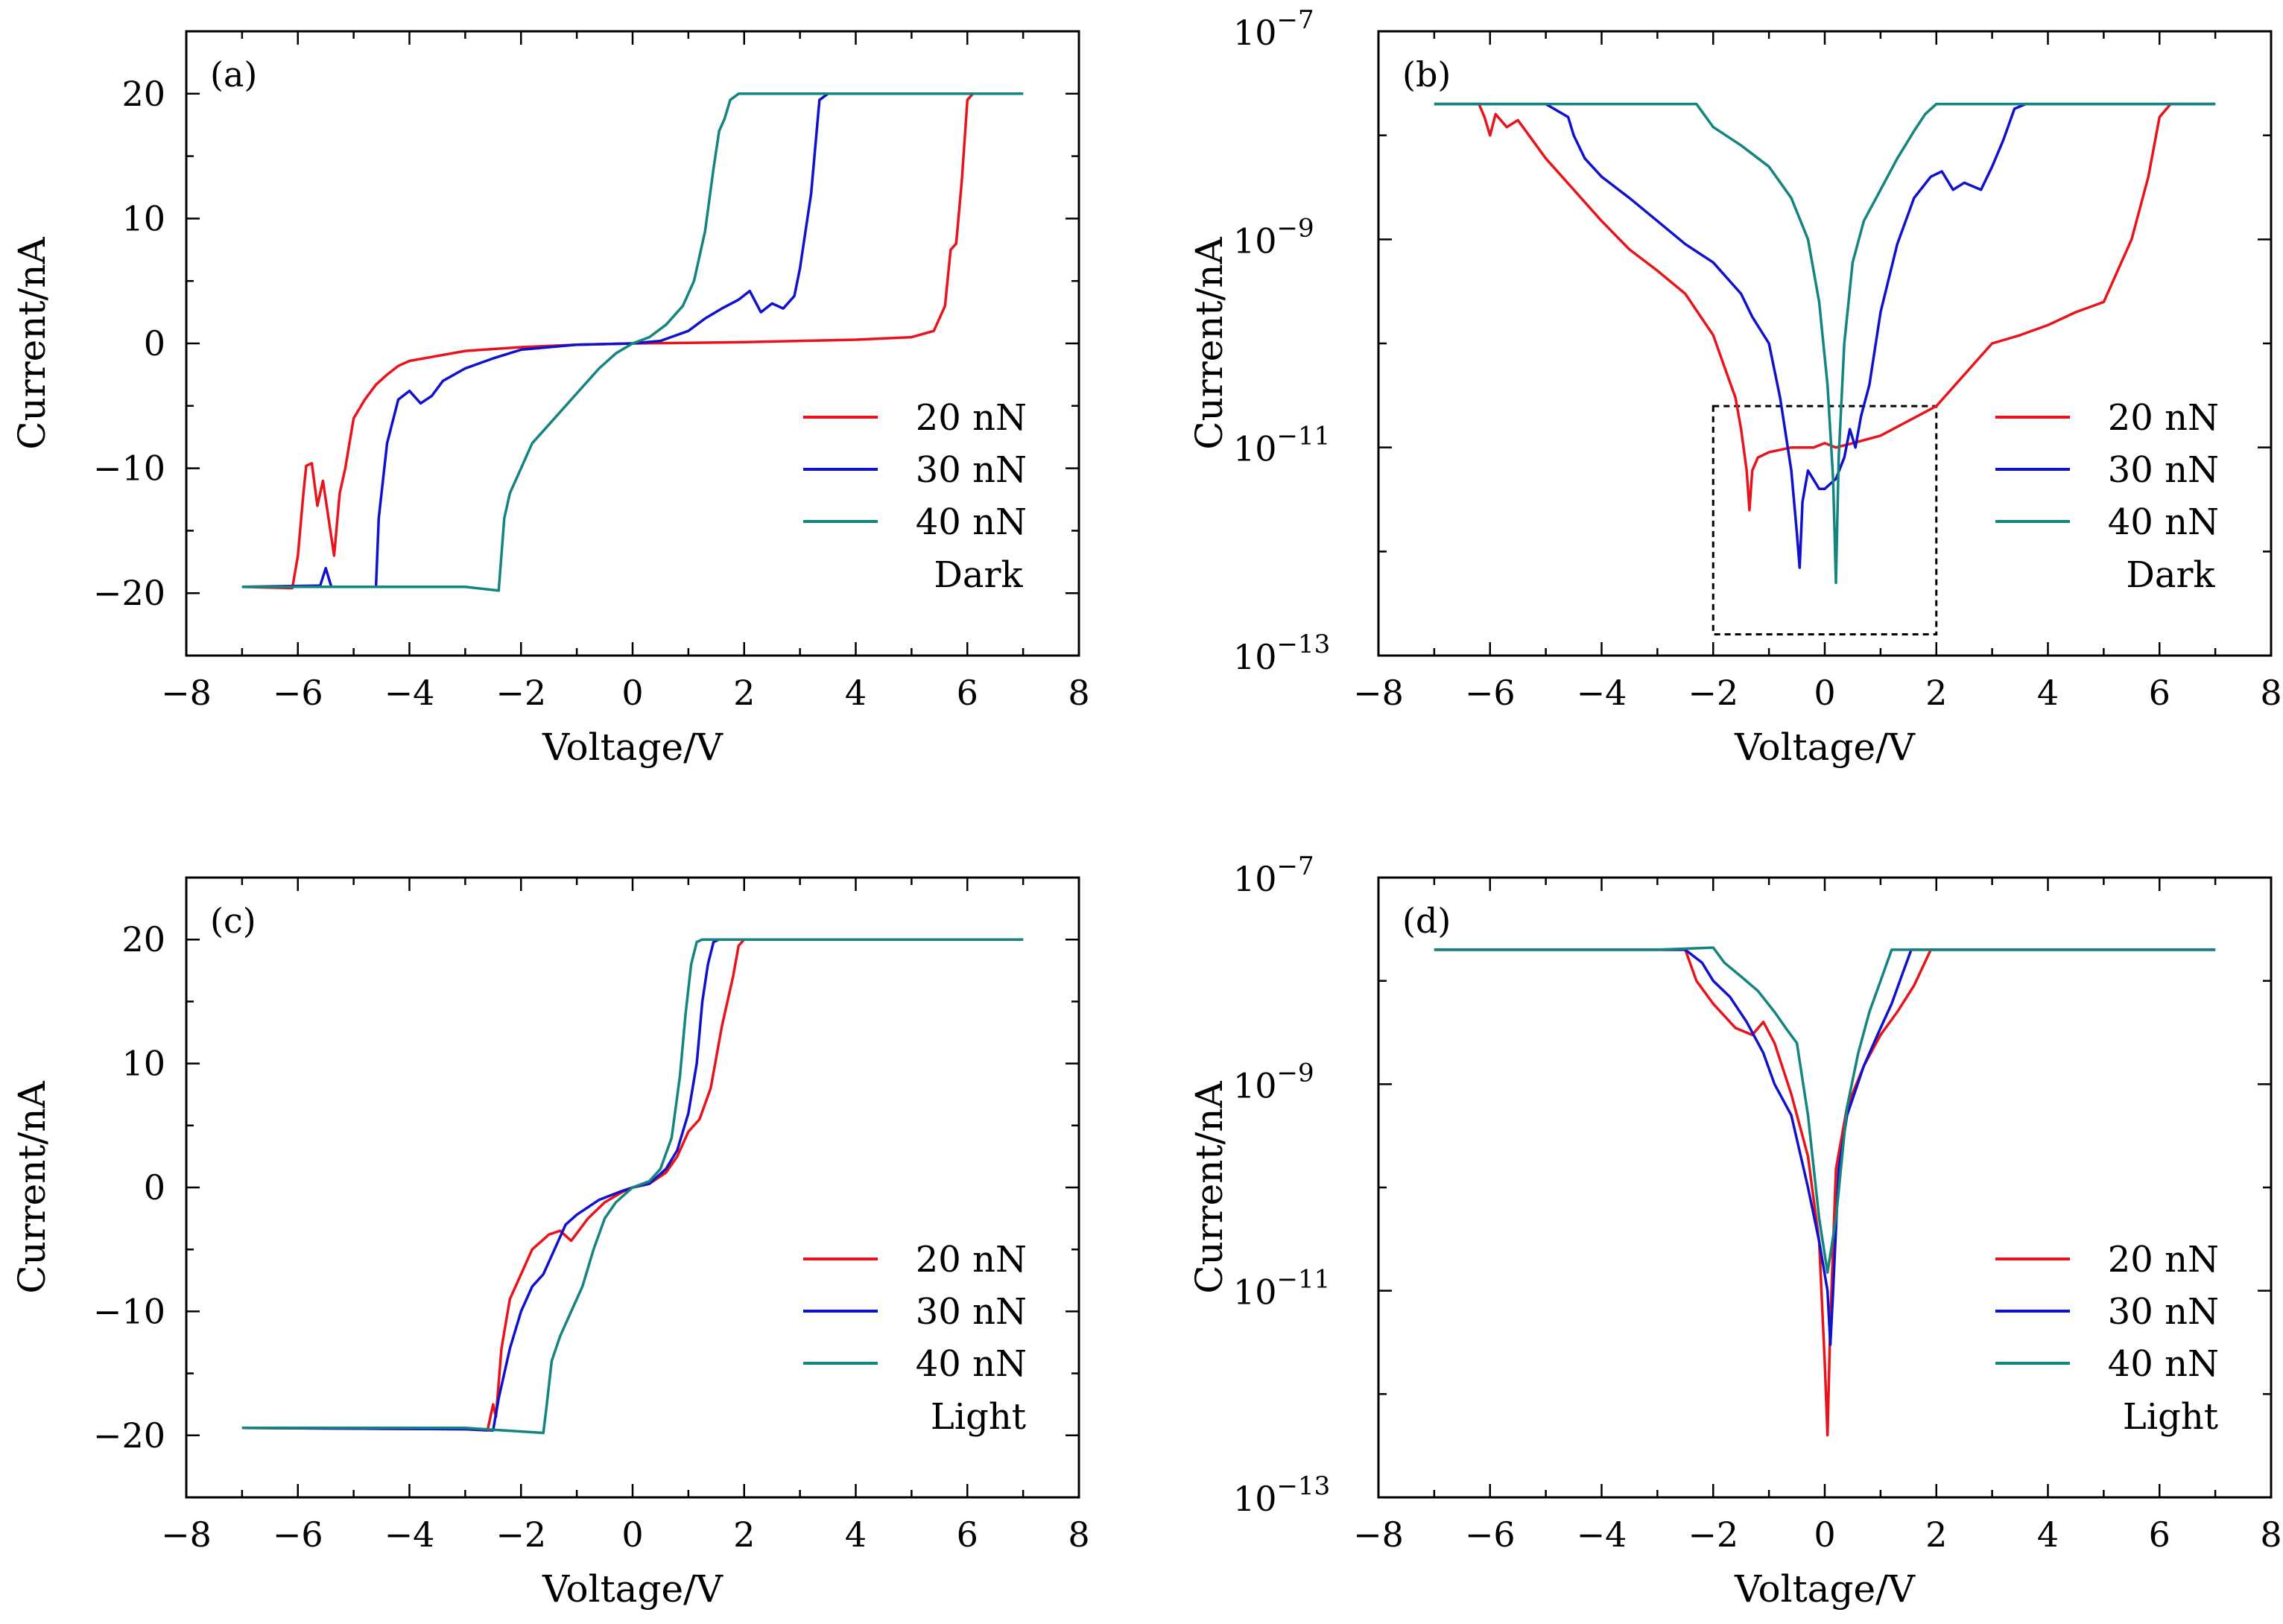 Image resolution: width=2283 pixels, height=1624 pixels. What do you see at coordinates (1427, 74) in the screenshot?
I see `panel-label: (b)` at bounding box center [1427, 74].